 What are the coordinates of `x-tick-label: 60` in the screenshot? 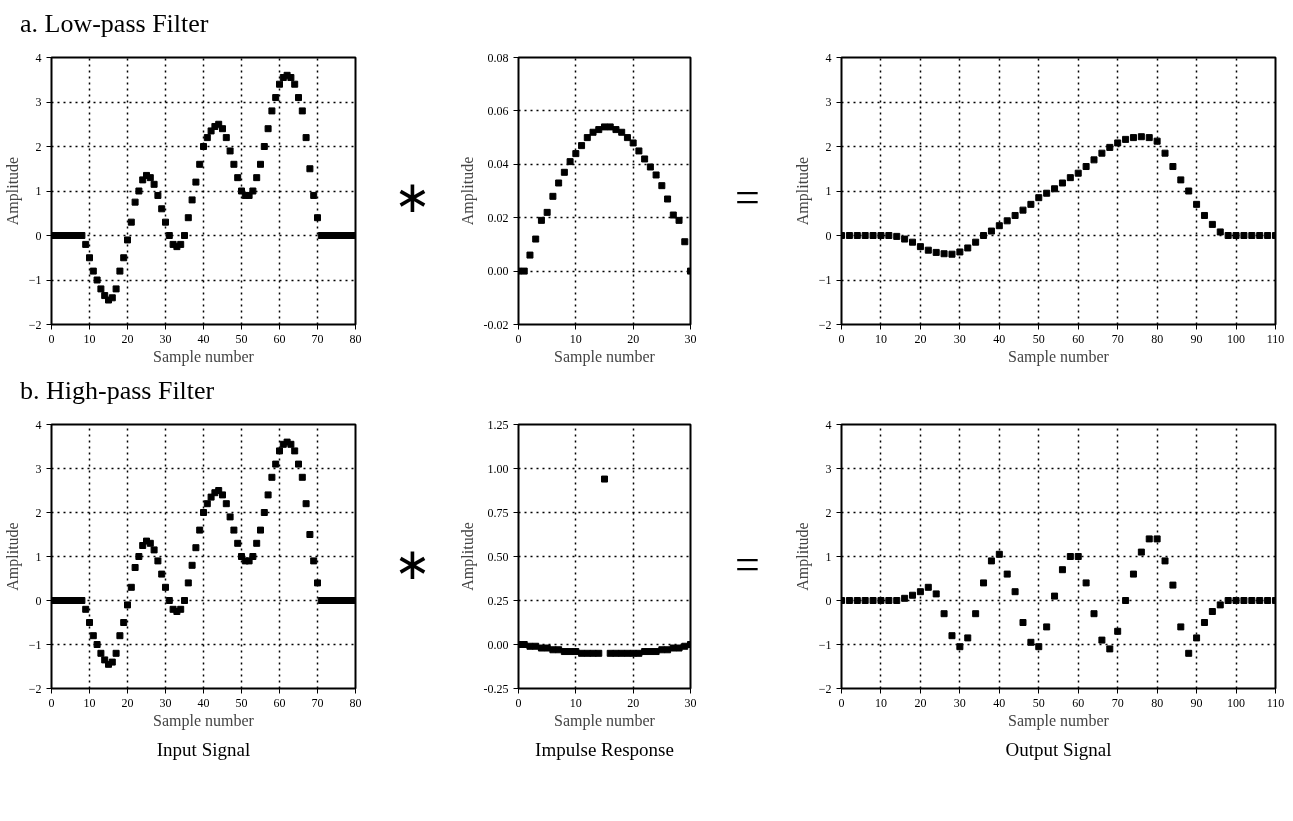 It's located at (279, 338).